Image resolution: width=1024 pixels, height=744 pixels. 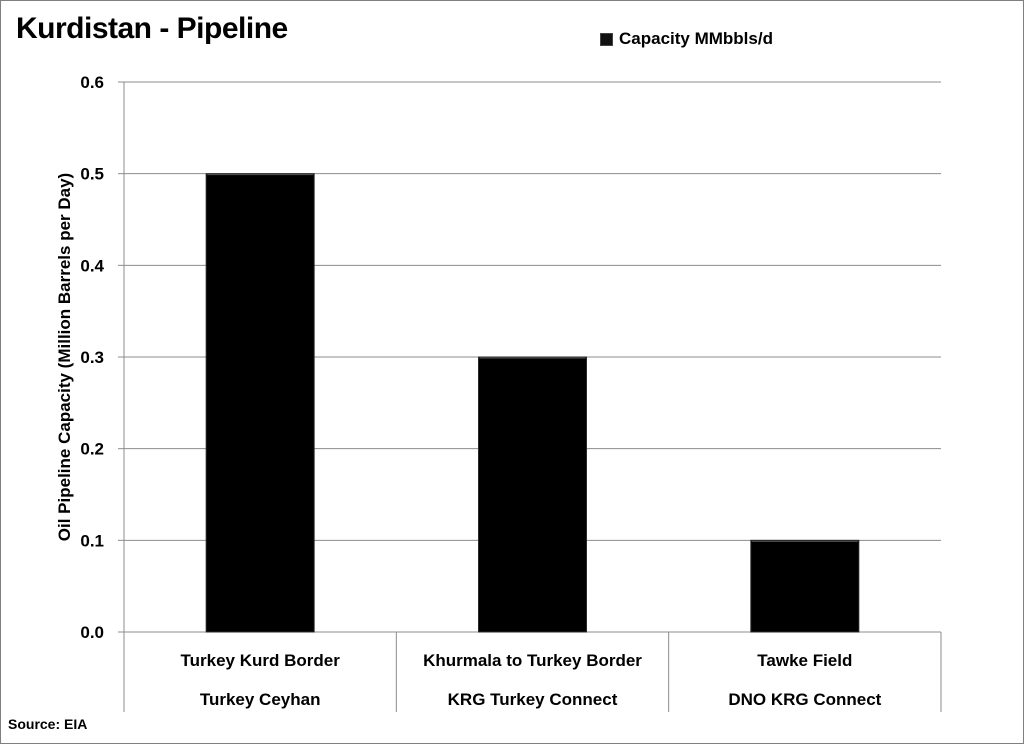 What do you see at coordinates (260, 699) in the screenshot?
I see `category-sublabel: Turkey Ceyhan` at bounding box center [260, 699].